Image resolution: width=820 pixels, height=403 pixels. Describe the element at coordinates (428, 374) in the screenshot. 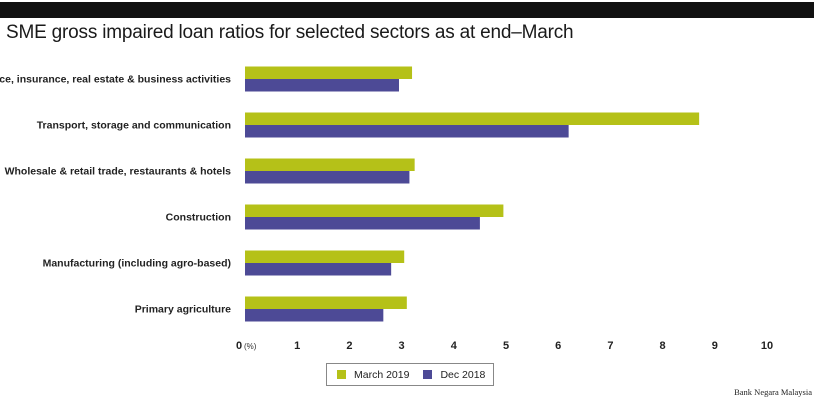

I see `legend-swatch-dec-2018` at that location.